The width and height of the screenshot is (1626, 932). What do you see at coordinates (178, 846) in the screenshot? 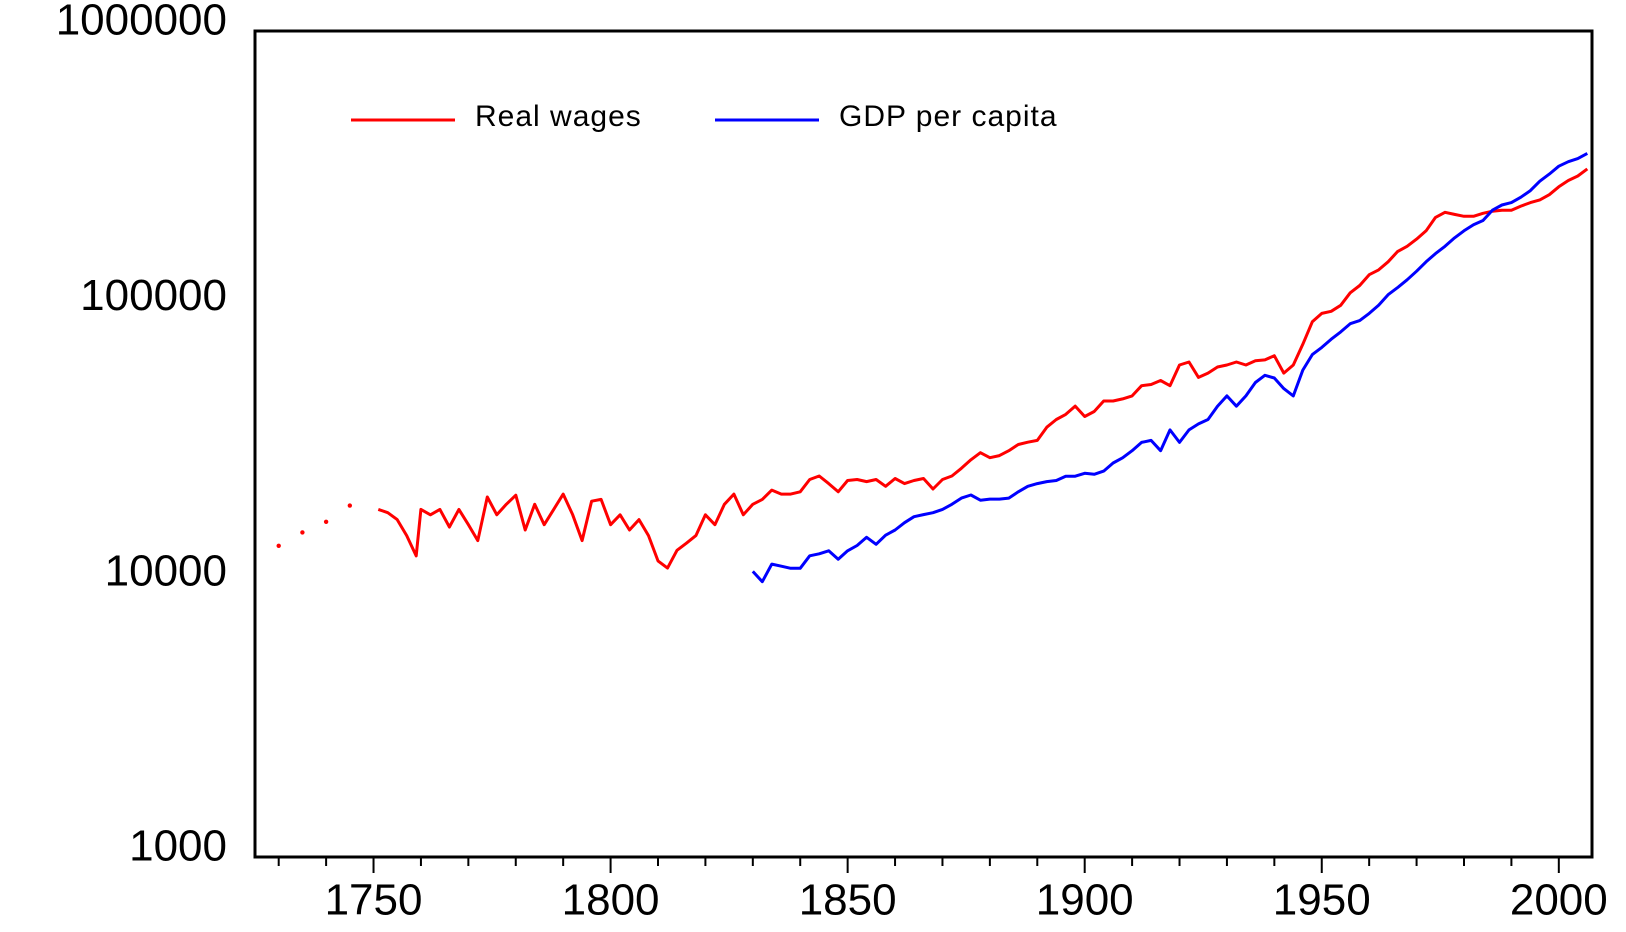
I see `y-tick-label: 1000` at bounding box center [178, 846].